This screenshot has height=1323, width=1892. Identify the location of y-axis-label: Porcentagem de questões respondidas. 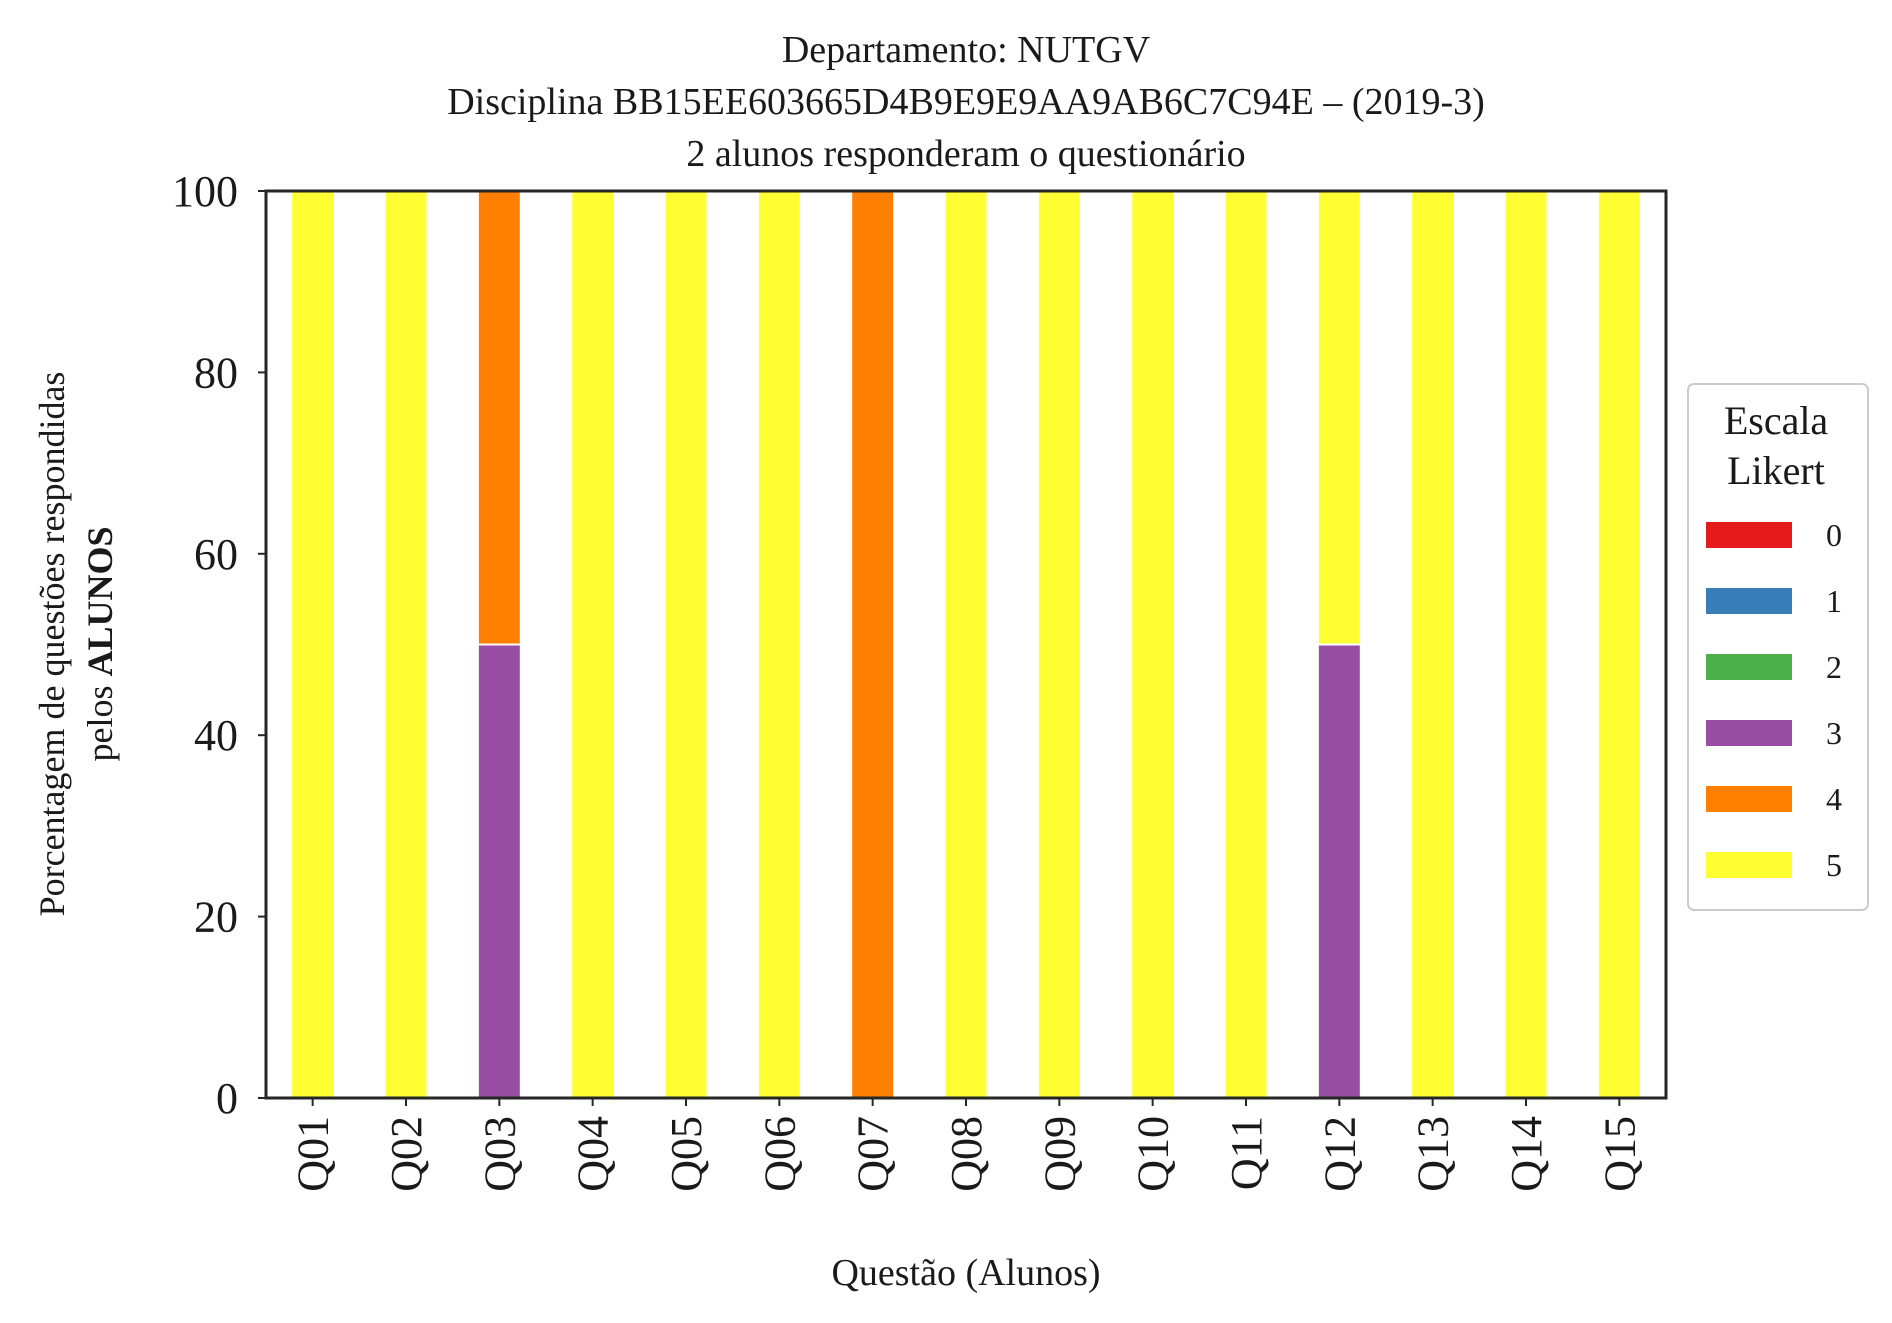
(52, 644).